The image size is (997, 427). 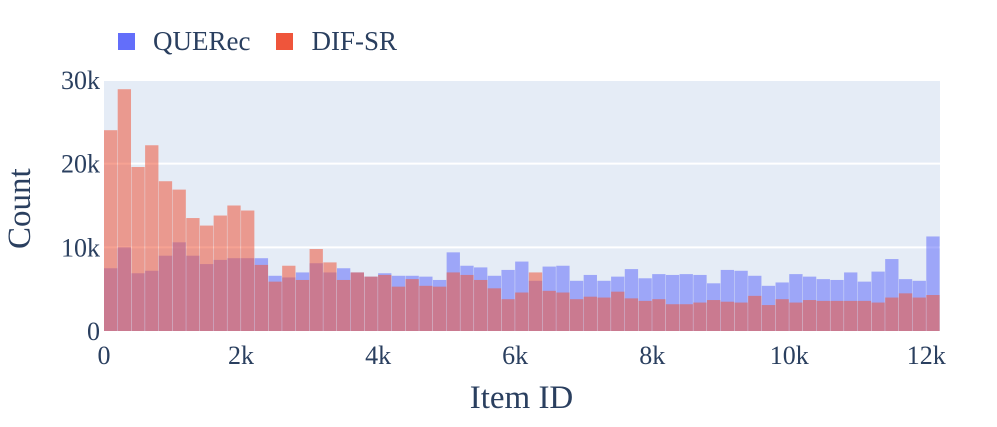 What do you see at coordinates (202, 41) in the screenshot?
I see `legend-label-querec: QUERec` at bounding box center [202, 41].